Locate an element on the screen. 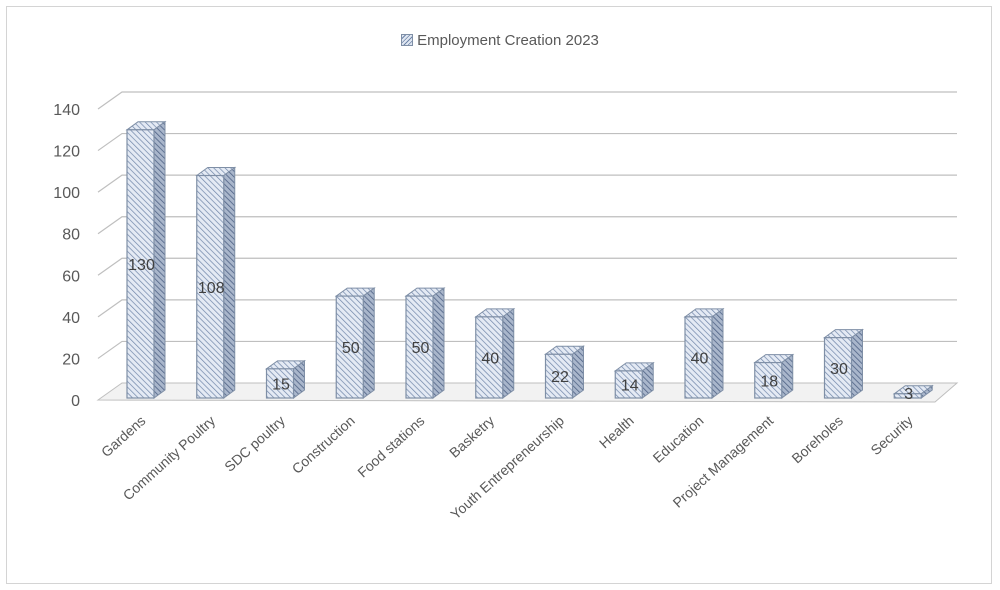  y-tick-label: 140 is located at coordinates (66, 110).